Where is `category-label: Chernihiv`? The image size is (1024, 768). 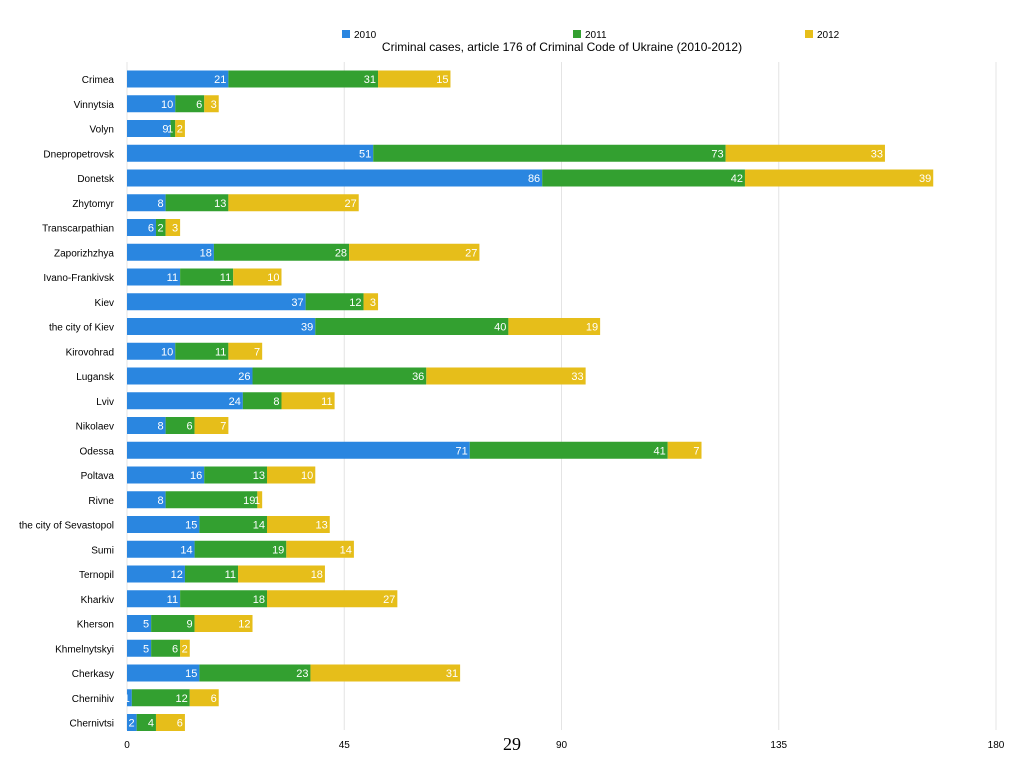 category-label: Chernihiv is located at coordinates (93, 699).